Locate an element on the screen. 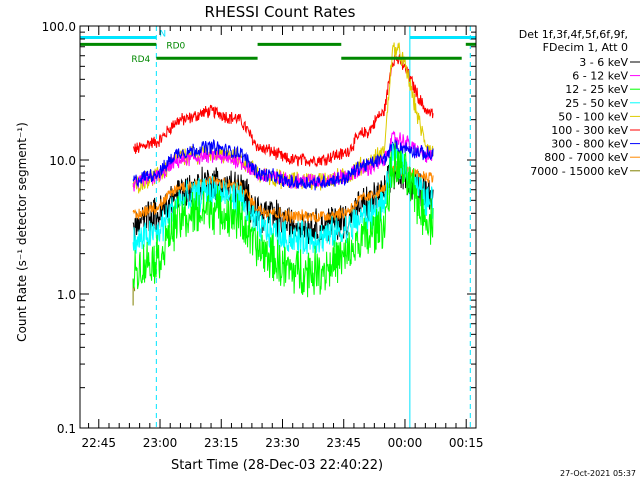  legend-entry-label-5: 100 - 300 keV is located at coordinates (589, 130).